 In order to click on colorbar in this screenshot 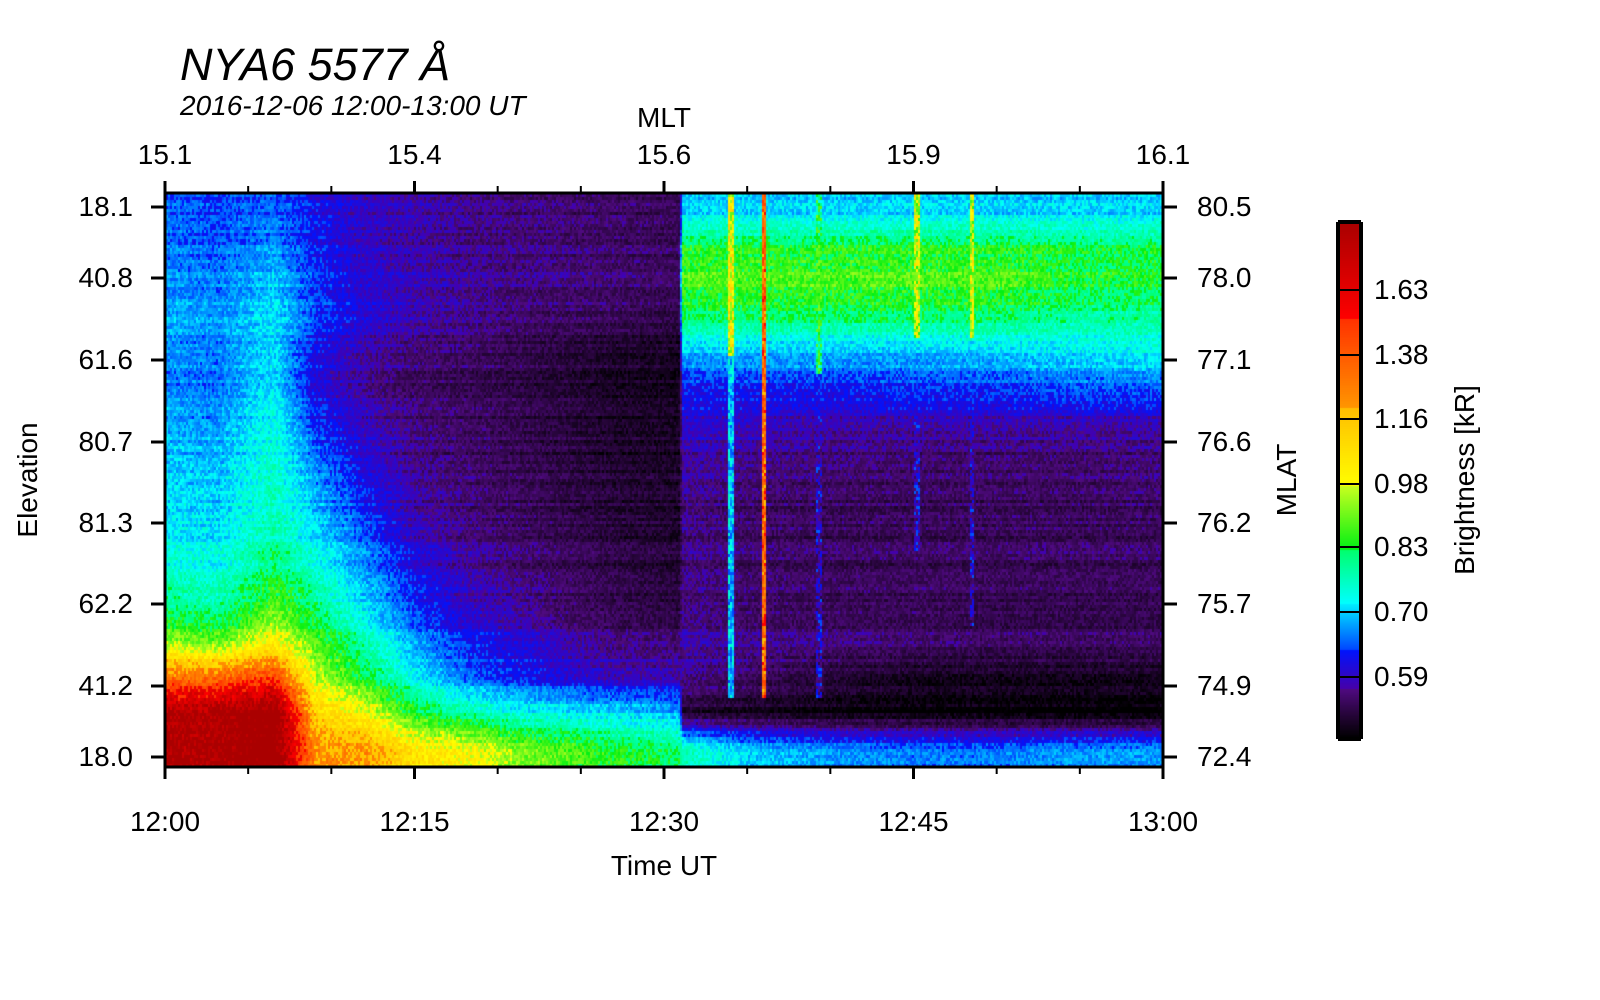, I will do `click(1349, 480)`.